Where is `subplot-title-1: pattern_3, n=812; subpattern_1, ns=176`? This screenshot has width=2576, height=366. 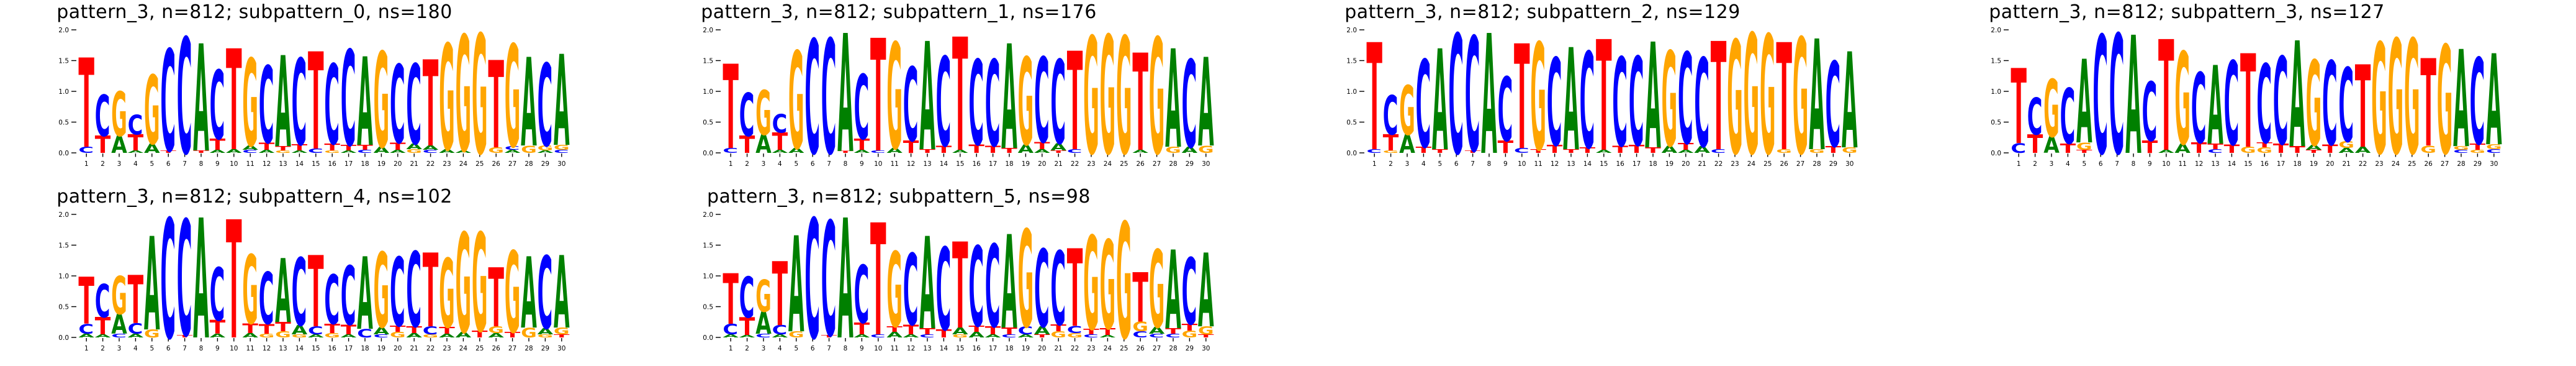 subplot-title-1: pattern_3, n=812; subpattern_1, ns=176 is located at coordinates (899, 12).